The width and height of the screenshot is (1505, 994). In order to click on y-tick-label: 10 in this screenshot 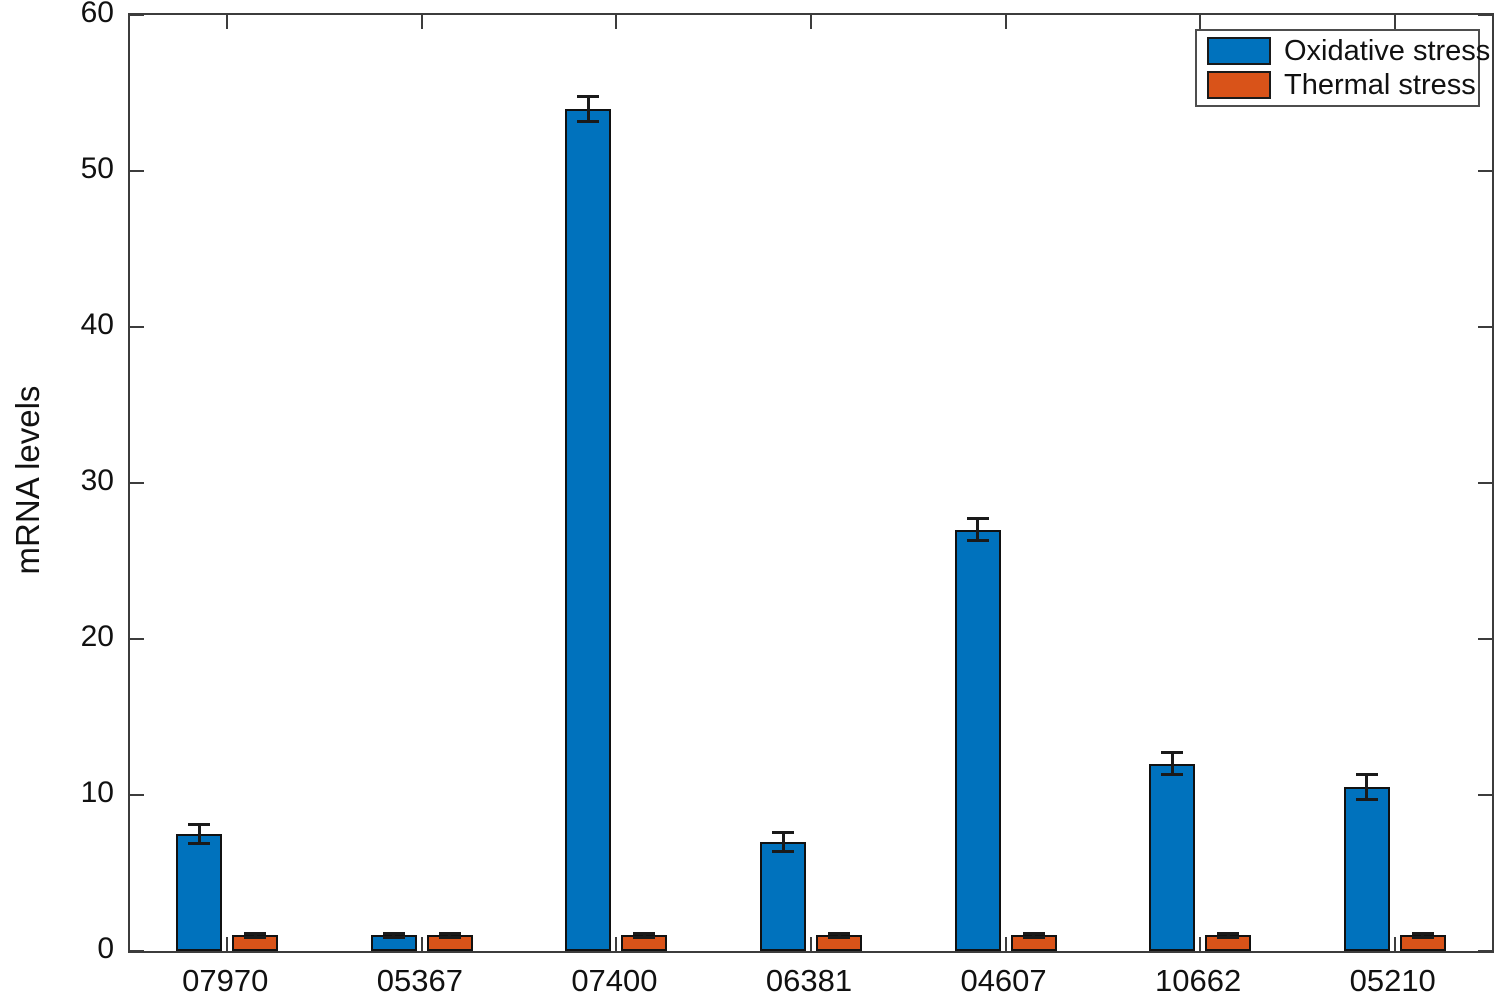, I will do `click(97, 792)`.